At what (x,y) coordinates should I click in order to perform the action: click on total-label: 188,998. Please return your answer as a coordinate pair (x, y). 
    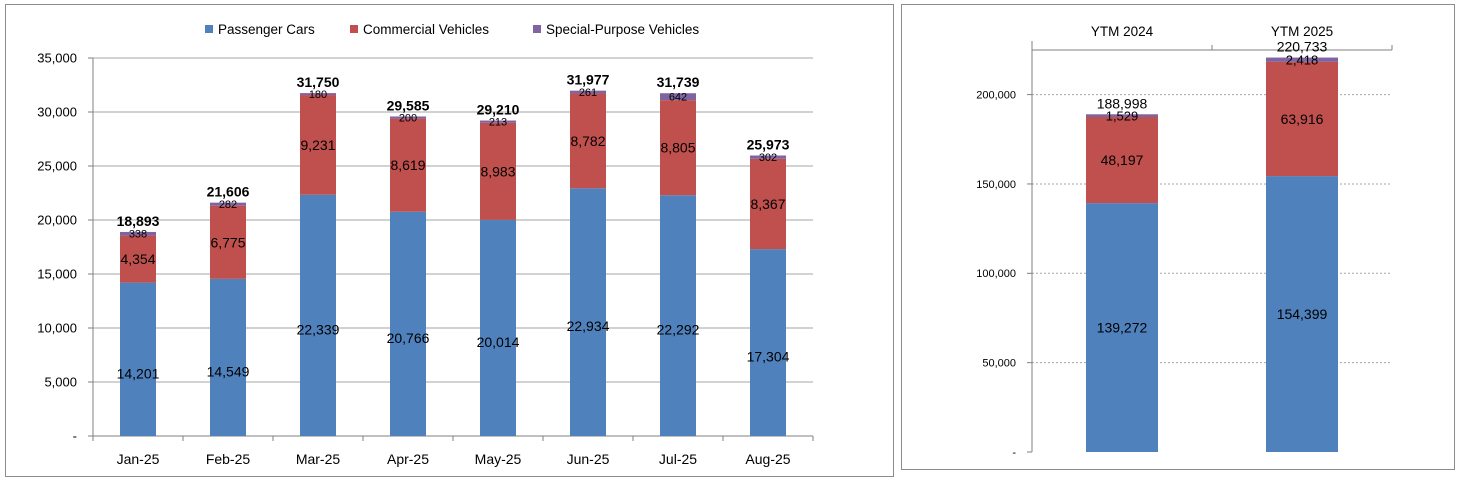
    Looking at the image, I should click on (1122, 103).